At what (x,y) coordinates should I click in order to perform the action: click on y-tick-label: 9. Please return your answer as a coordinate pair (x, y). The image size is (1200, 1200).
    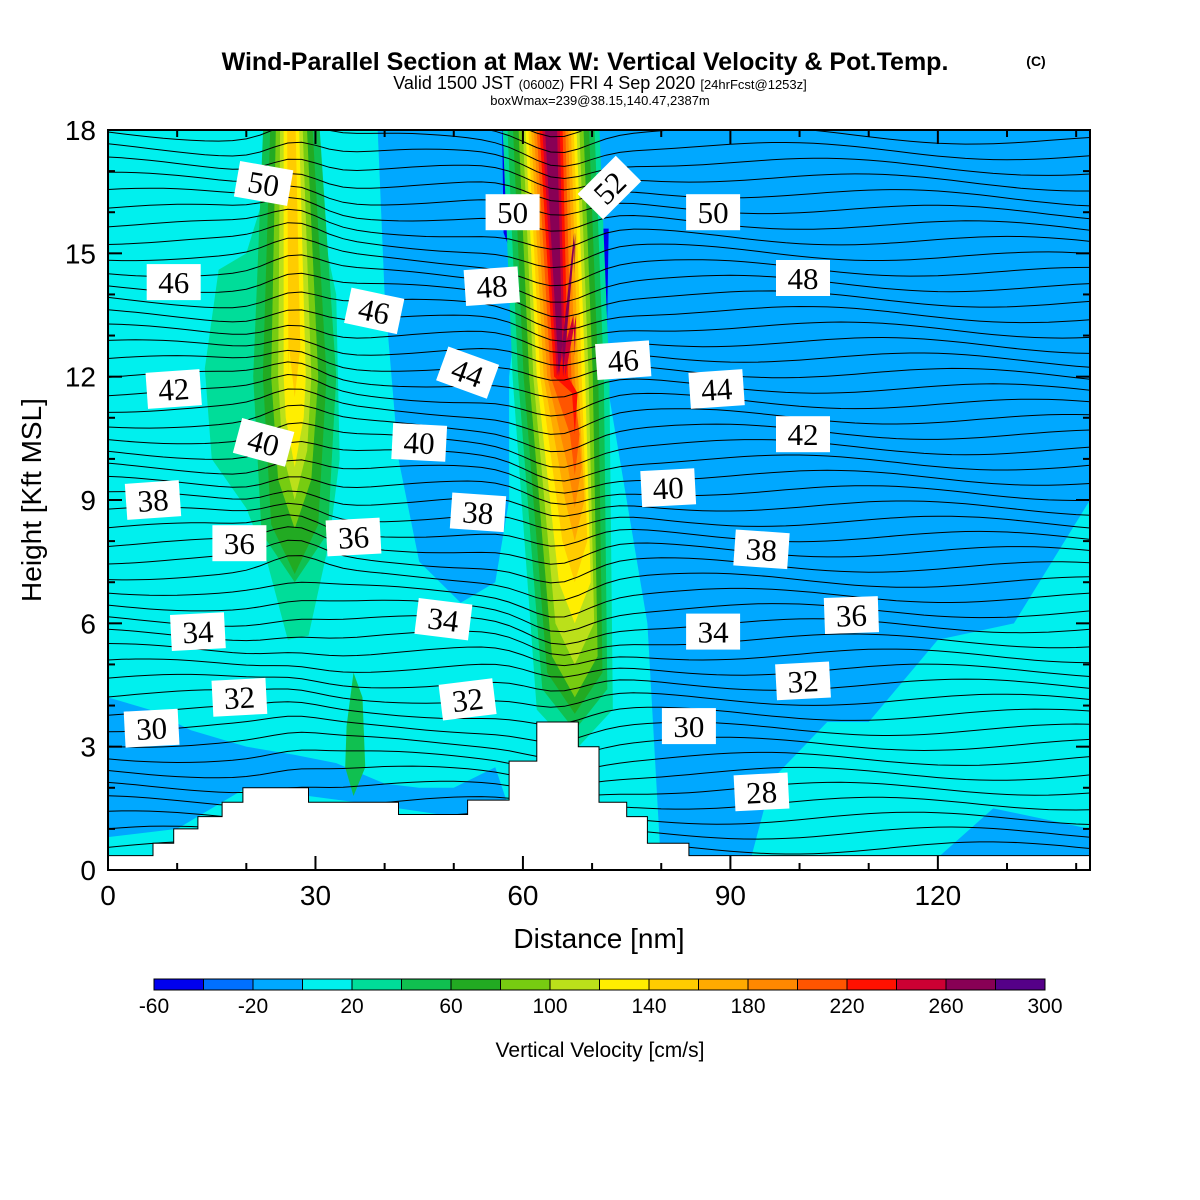
    Looking at the image, I should click on (88, 500).